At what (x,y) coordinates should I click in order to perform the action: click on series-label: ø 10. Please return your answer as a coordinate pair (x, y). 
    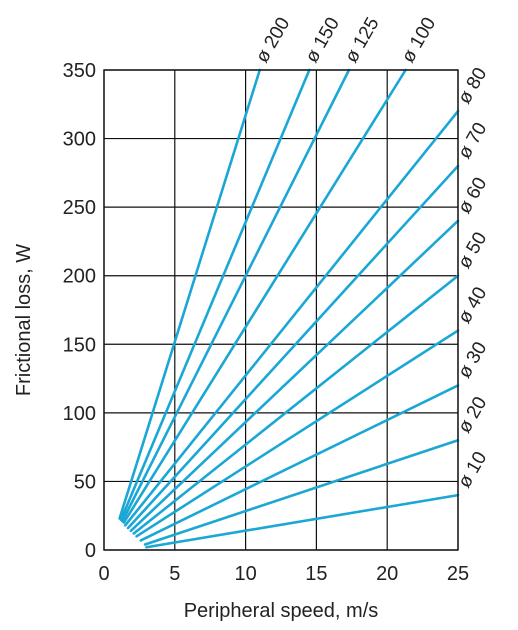
    Looking at the image, I should click on (472, 469).